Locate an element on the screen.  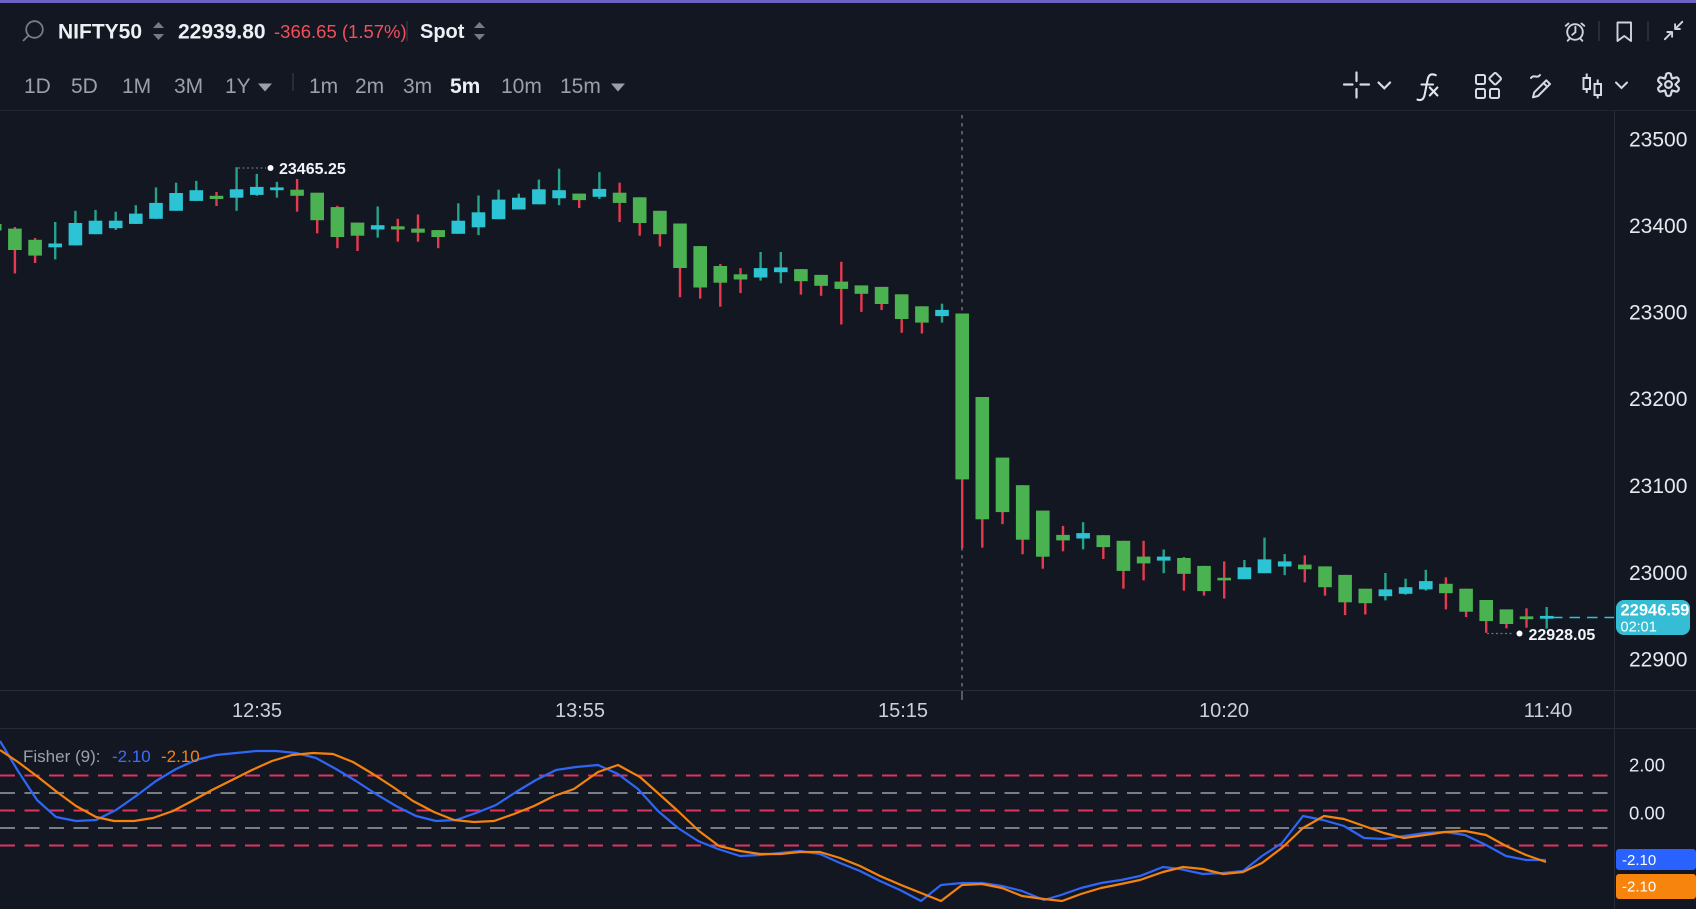
svg-text: 10m is located at coordinates (521, 86).